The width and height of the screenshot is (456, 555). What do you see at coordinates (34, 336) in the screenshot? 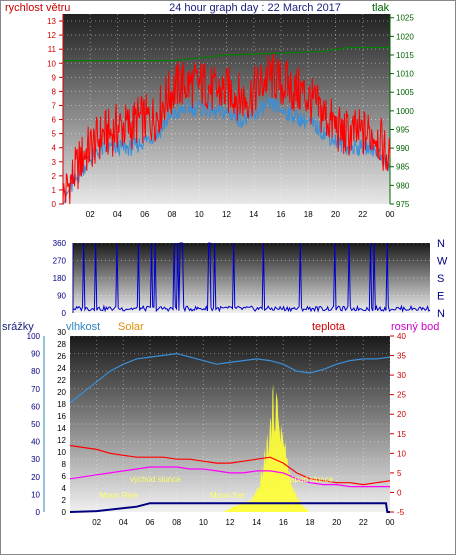
I see `rain-tick-label: 100` at bounding box center [34, 336].